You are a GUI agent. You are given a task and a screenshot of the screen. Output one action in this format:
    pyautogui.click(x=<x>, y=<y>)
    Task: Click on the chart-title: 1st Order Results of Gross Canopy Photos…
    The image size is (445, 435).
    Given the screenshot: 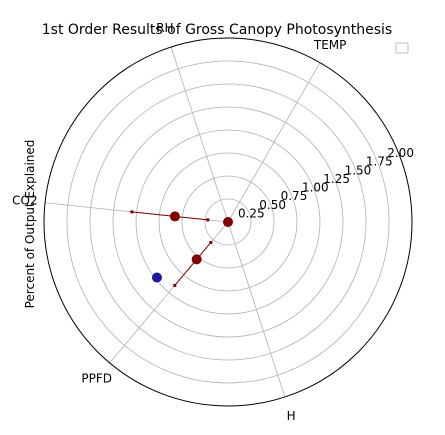 What is the action you would take?
    pyautogui.click(x=217, y=30)
    